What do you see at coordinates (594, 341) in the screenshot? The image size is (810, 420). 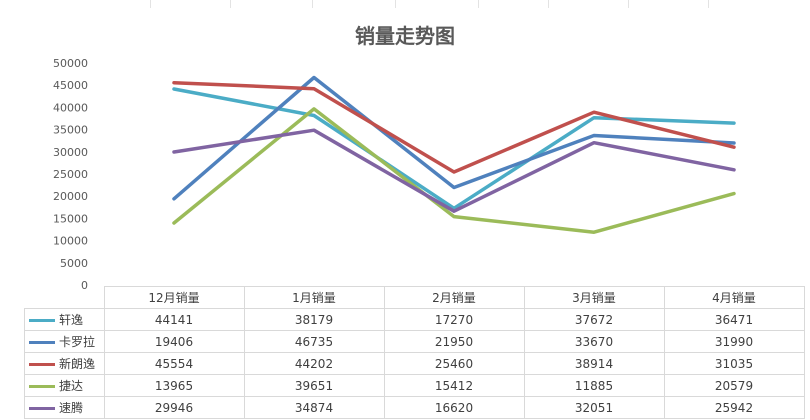 I see `data-value: 33670` at bounding box center [594, 341].